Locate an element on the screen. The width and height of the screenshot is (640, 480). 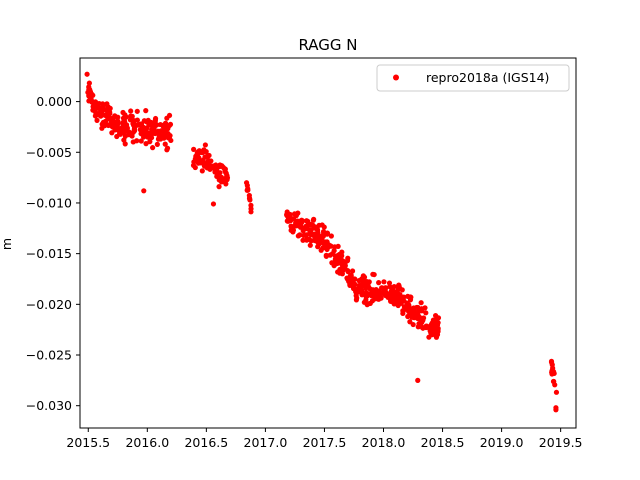
y-tick-label: 0.000 is located at coordinates (54, 101).